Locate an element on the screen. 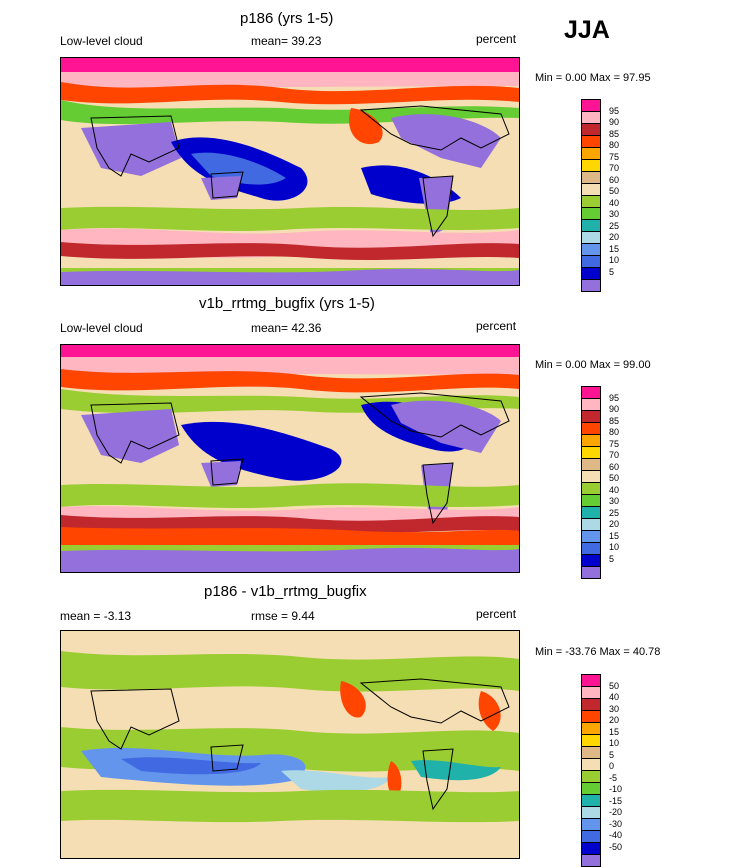 This screenshot has width=732, height=867. panel2-colorbar is located at coordinates (591, 482).